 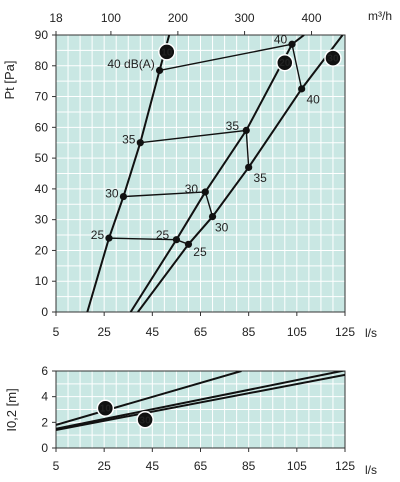 I want to click on top-tick-label: 400, so click(x=312, y=18).